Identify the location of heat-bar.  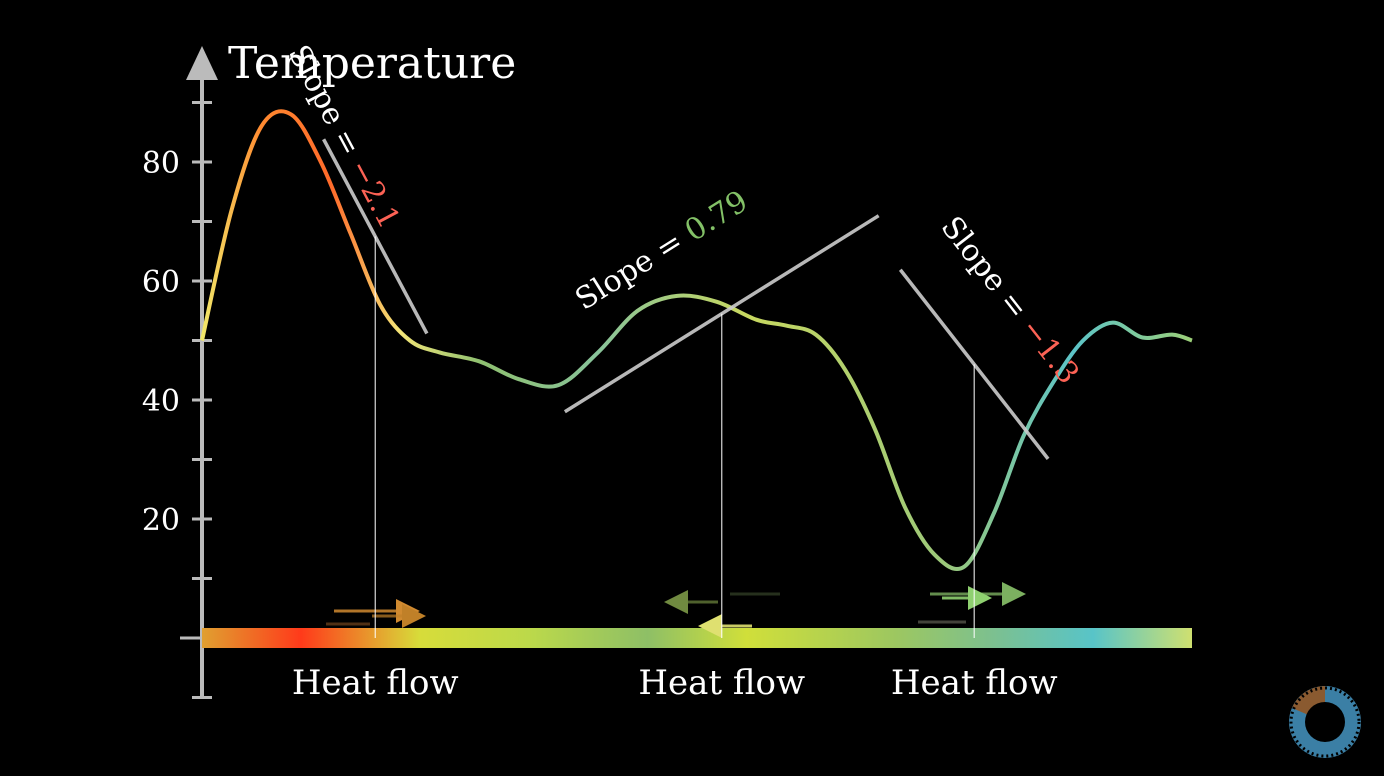
(697, 638).